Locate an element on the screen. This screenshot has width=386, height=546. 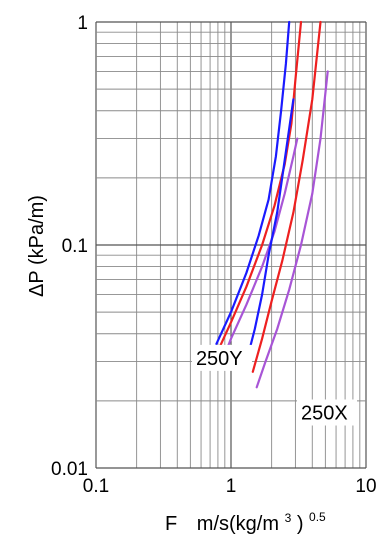
chart-annotations: 250Y 250X is located at coordinates (274, 385).